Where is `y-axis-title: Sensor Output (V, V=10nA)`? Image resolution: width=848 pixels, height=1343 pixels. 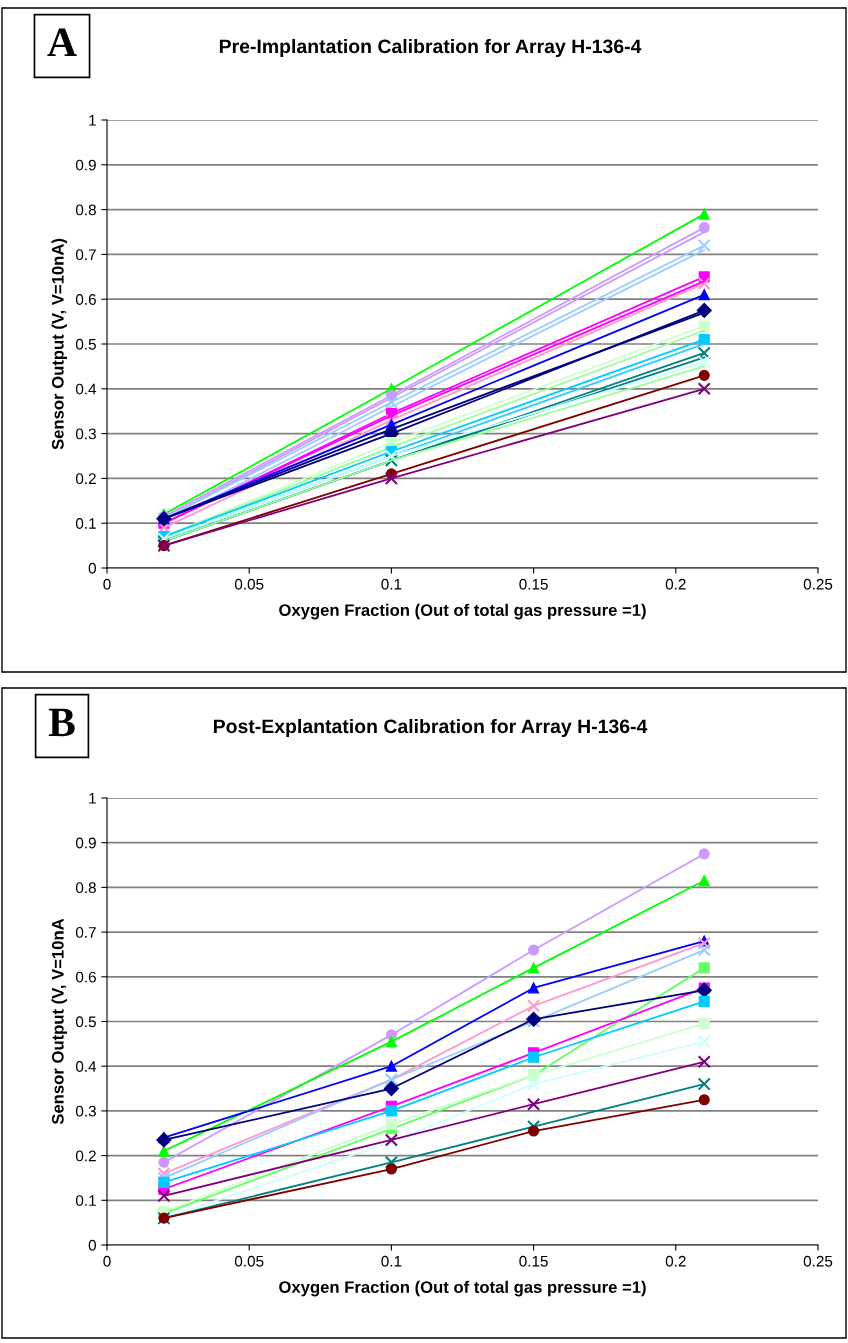 y-axis-title: Sensor Output (V, V=10nA) is located at coordinates (59, 344).